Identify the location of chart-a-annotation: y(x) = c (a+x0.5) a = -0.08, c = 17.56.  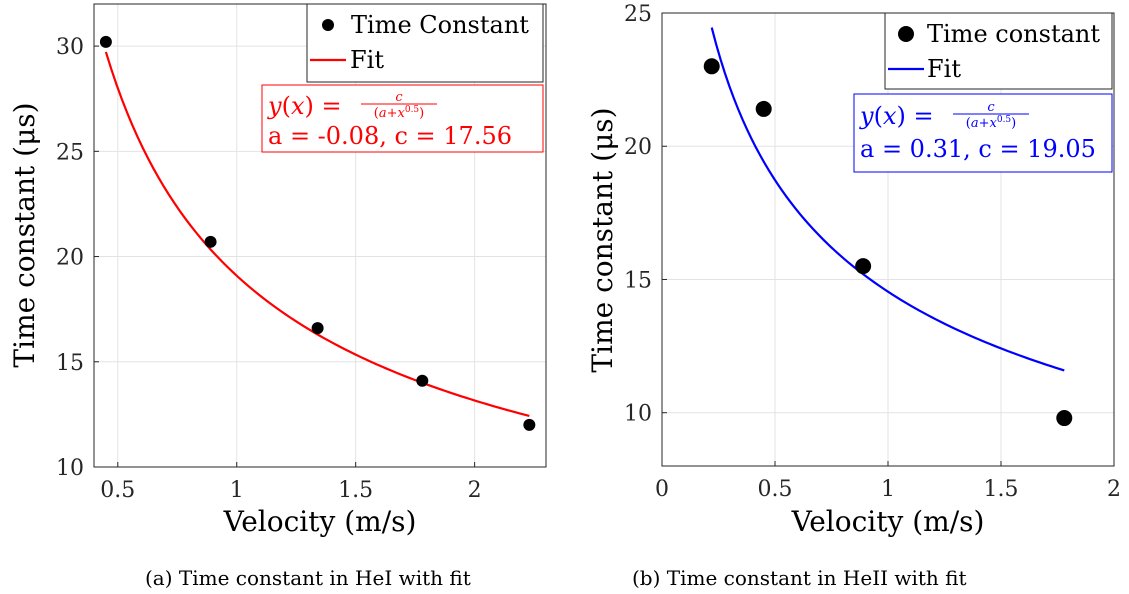
(402, 118).